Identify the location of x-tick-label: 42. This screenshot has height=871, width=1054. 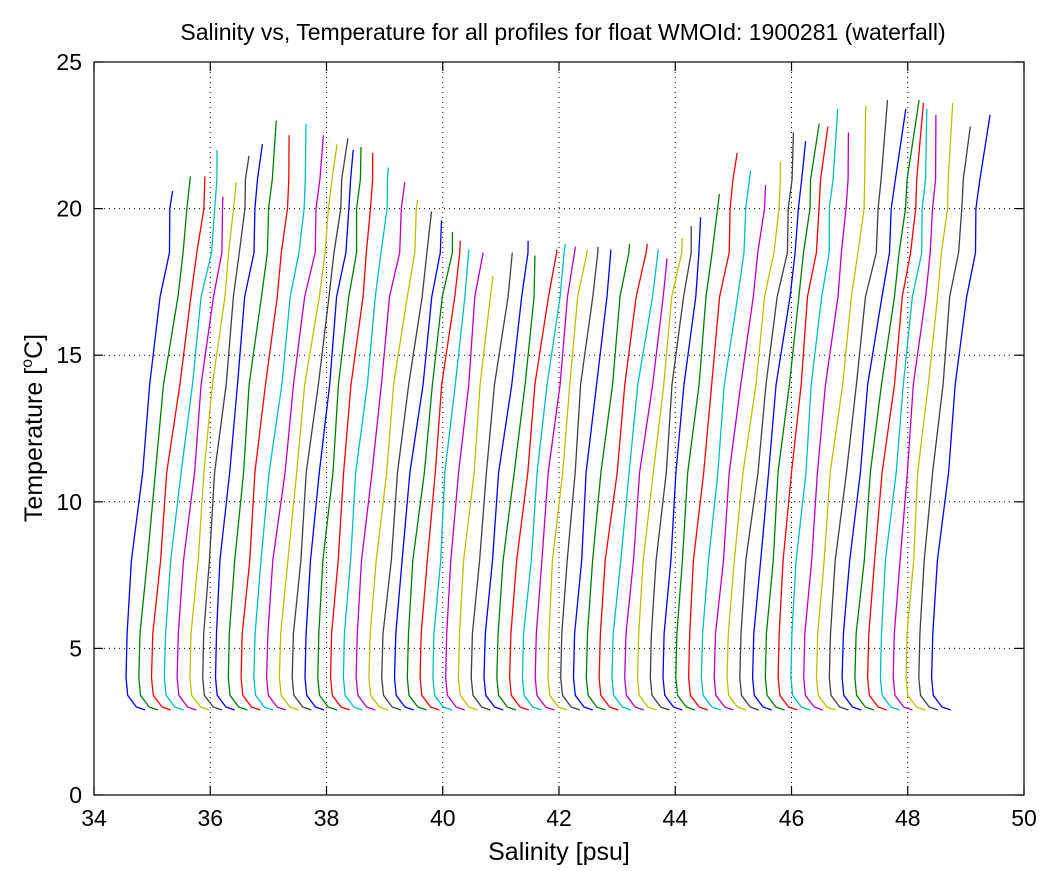
(559, 818).